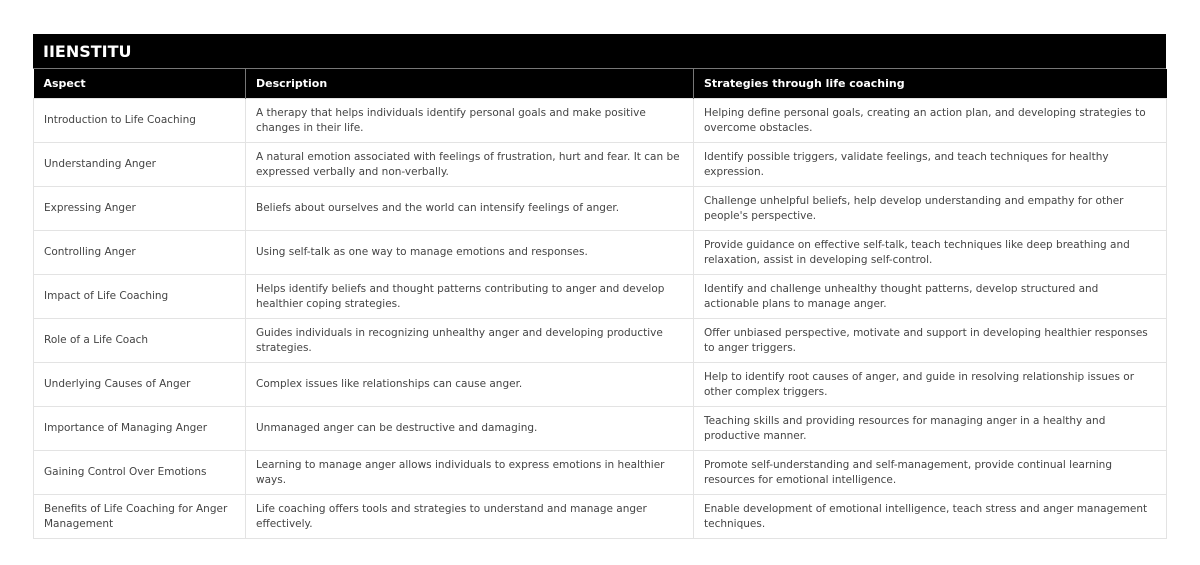 The height and width of the screenshot is (565, 1200). What do you see at coordinates (139, 340) in the screenshot?
I see `cell-aspect: Role of a Life Coach` at bounding box center [139, 340].